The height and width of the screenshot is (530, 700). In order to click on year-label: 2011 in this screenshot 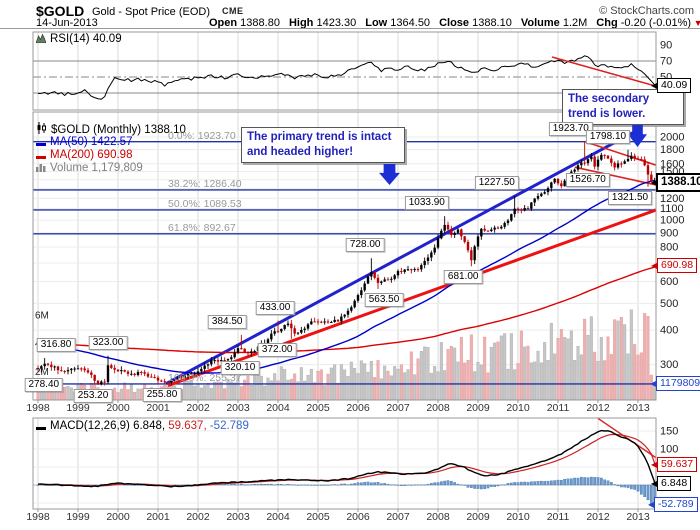, I will do `click(558, 517)`.